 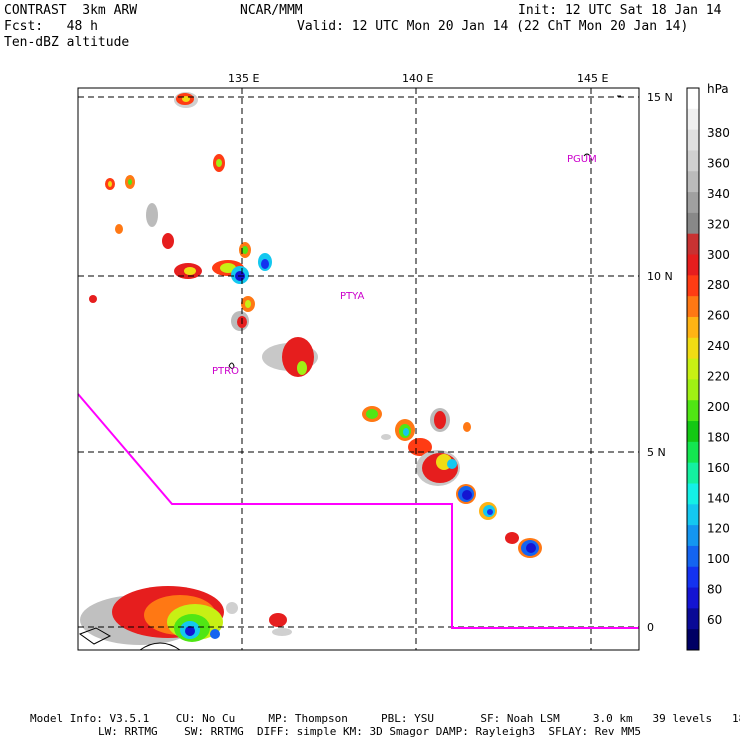 I want to click on colorbar-label: 140, so click(x=718, y=498).